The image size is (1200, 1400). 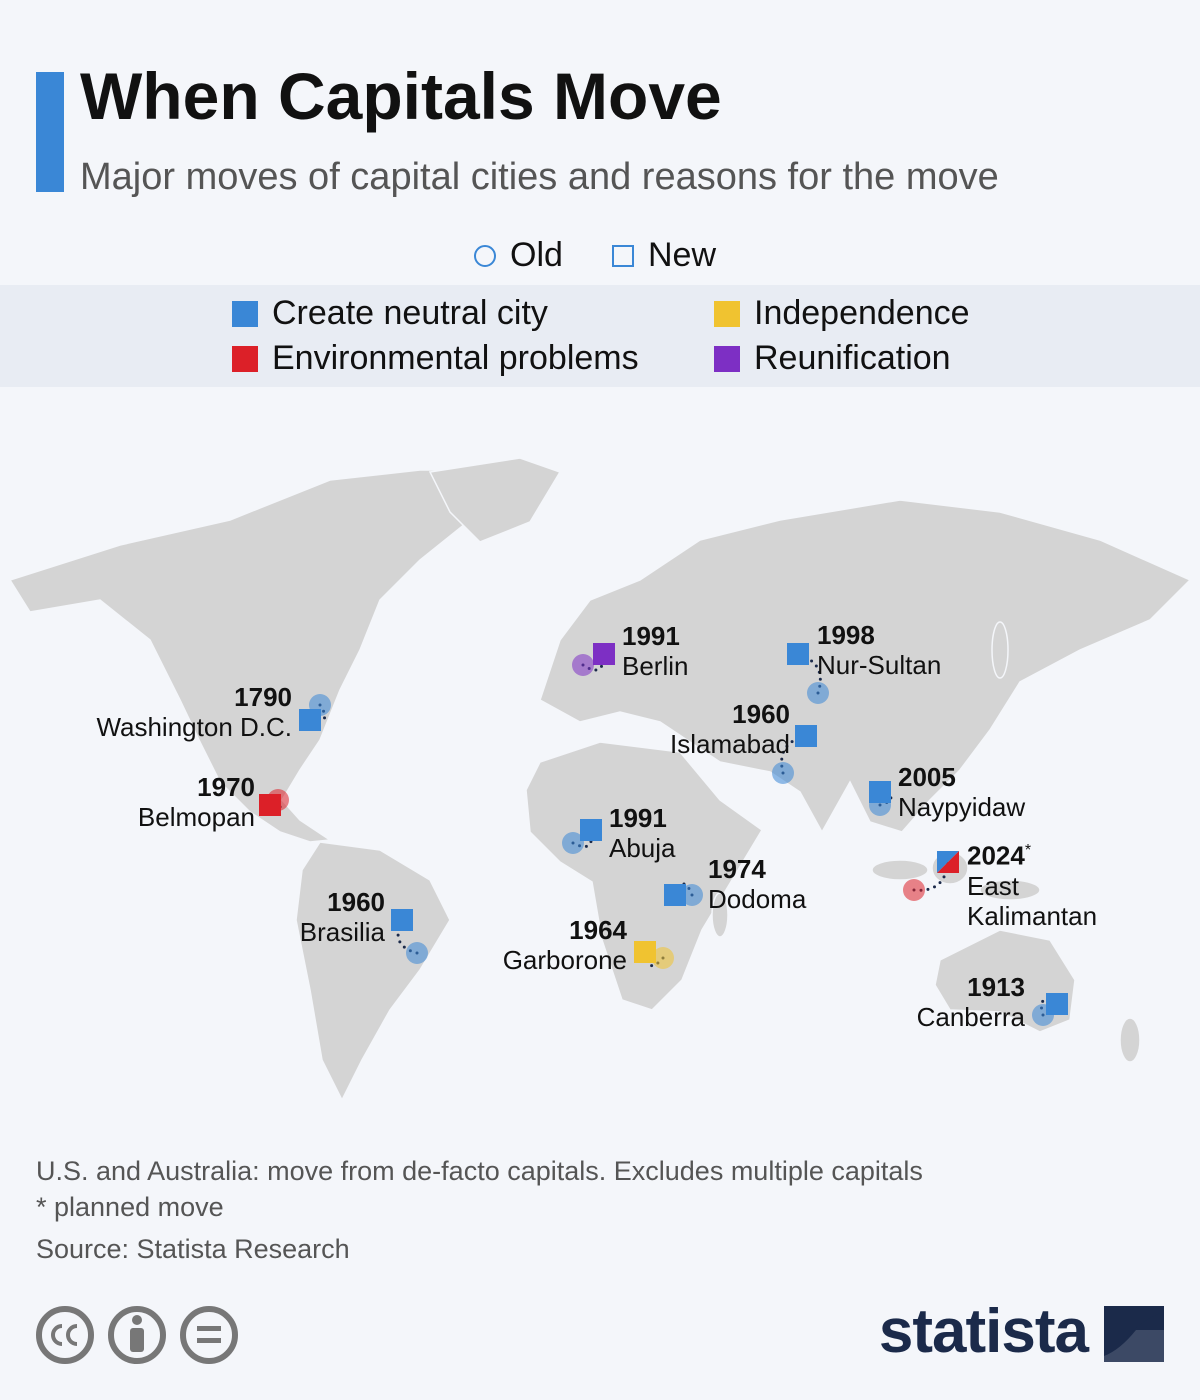 What do you see at coordinates (961, 777) in the screenshot?
I see `year: 2005` at bounding box center [961, 777].